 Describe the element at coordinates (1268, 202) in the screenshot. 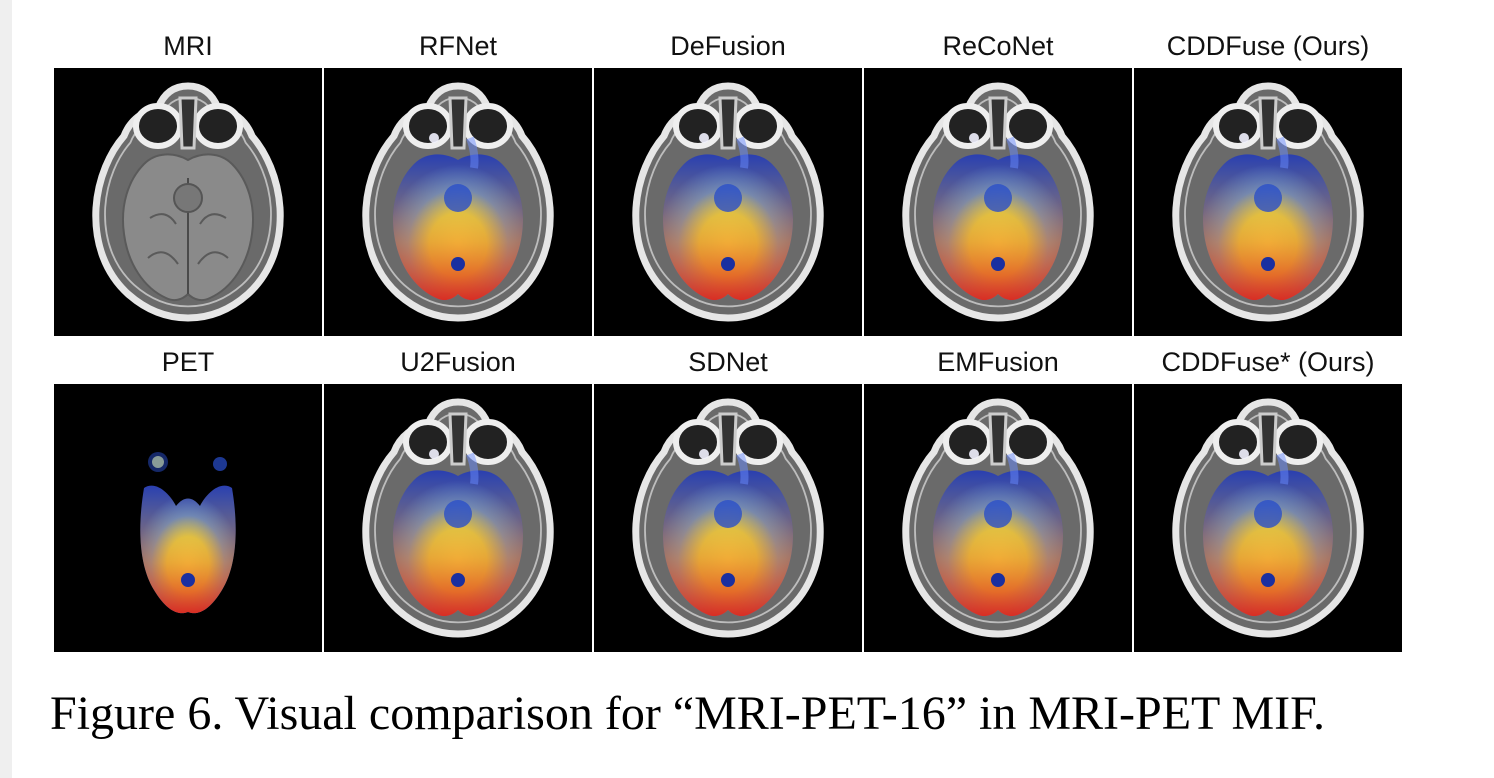

I see `cddfuse-fused-image` at that location.